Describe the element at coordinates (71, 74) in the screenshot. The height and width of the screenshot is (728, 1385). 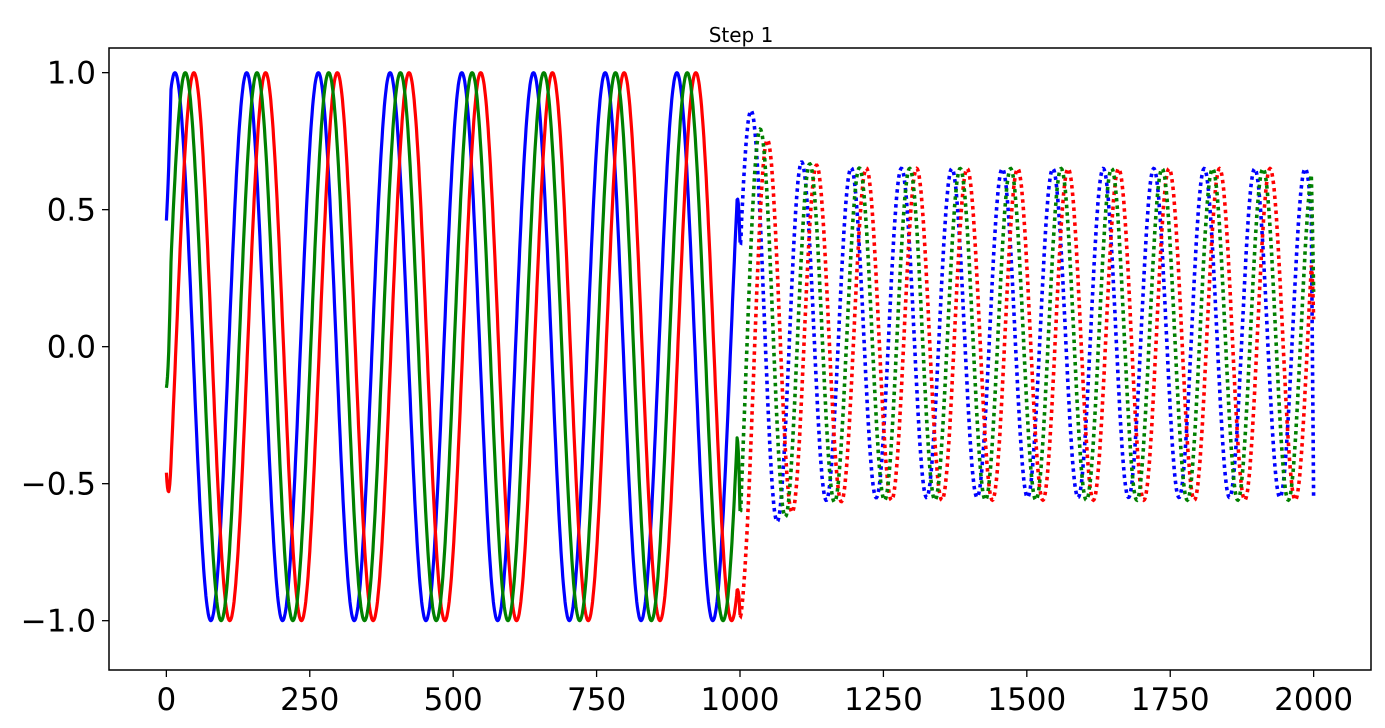
I see `y-tick-label: 1.0` at that location.